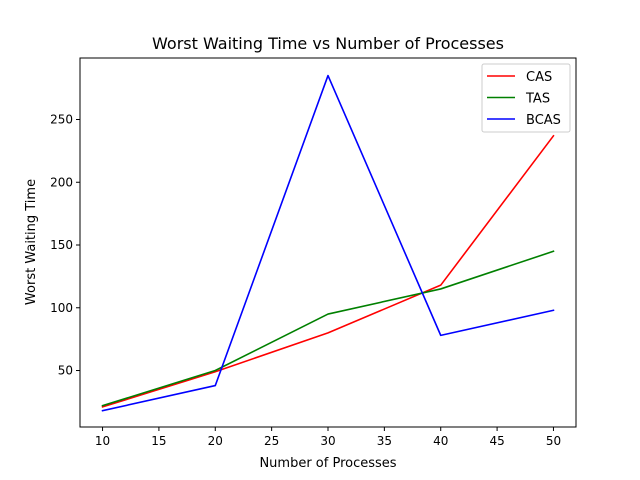 The width and height of the screenshot is (640, 480). I want to click on legend: CAS TAS BCAS, so click(526, 98).